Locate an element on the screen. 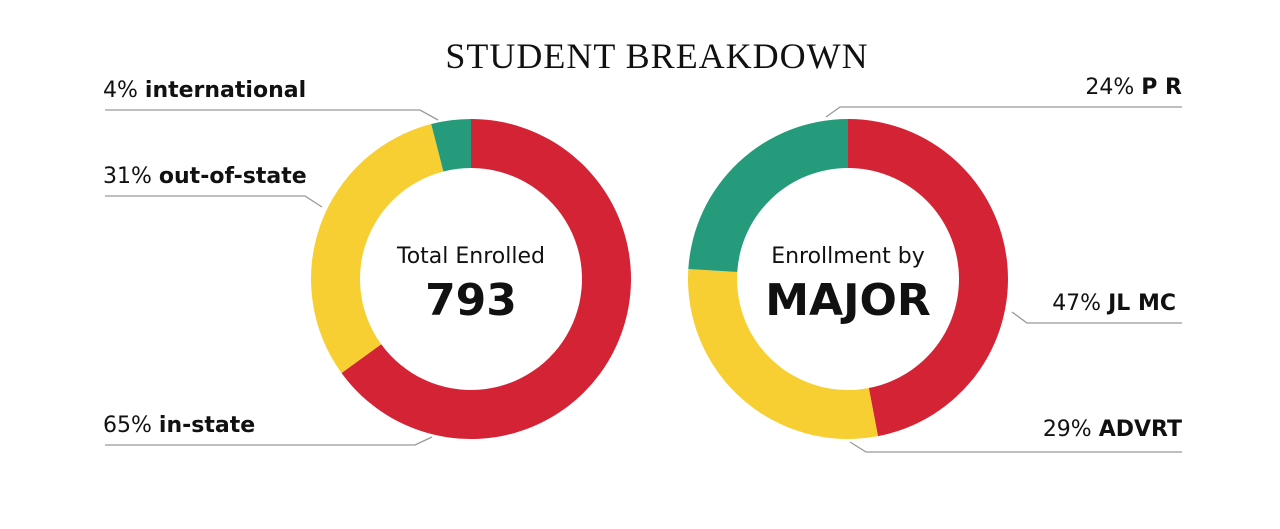  slice-name: in-state is located at coordinates (207, 425).